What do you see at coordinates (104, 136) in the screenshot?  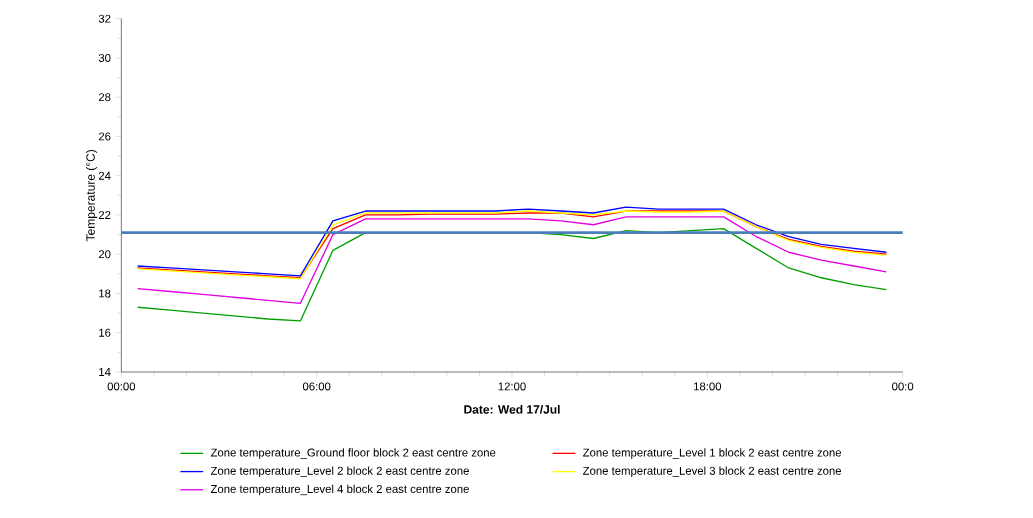 I see `y-tick-label: 26` at bounding box center [104, 136].